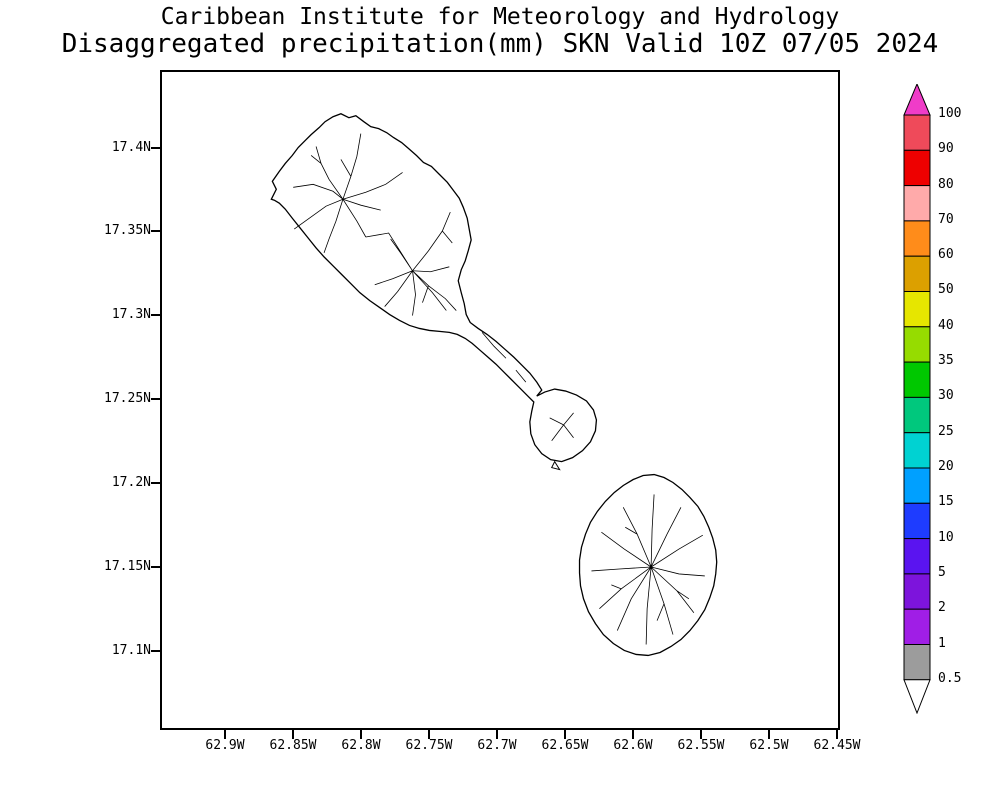  What do you see at coordinates (131, 147) in the screenshot?
I see `y-axis-label: 17.4N` at bounding box center [131, 147].